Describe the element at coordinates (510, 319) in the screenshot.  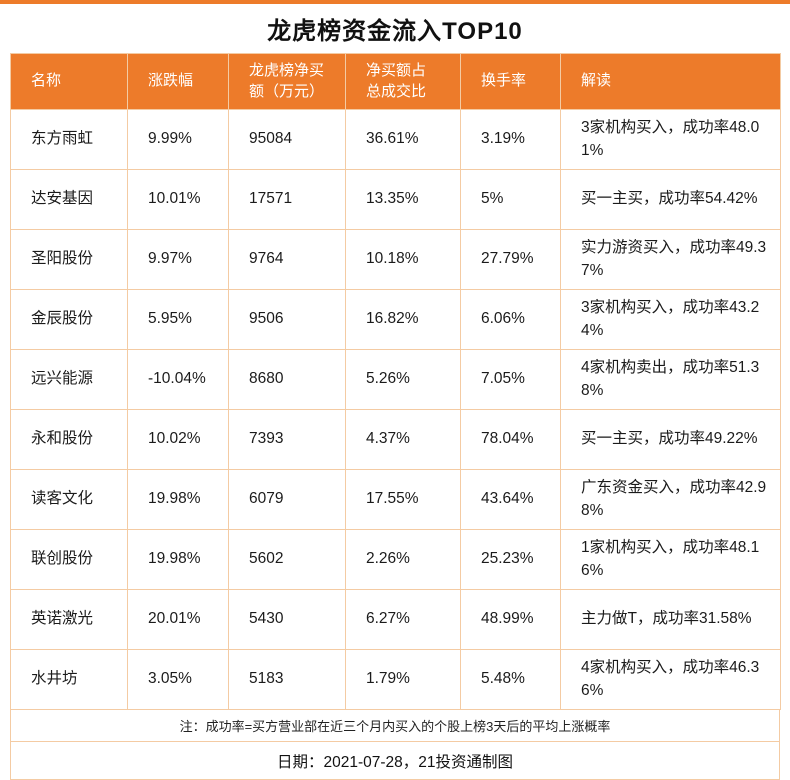
I see `cell-turnover: 6.06%` at that location.